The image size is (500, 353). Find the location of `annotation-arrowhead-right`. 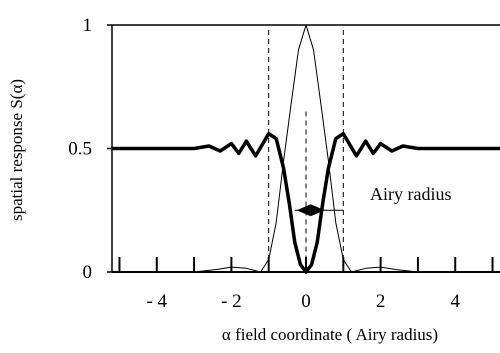

annotation-arrowhead-right is located at coordinates (317, 210).